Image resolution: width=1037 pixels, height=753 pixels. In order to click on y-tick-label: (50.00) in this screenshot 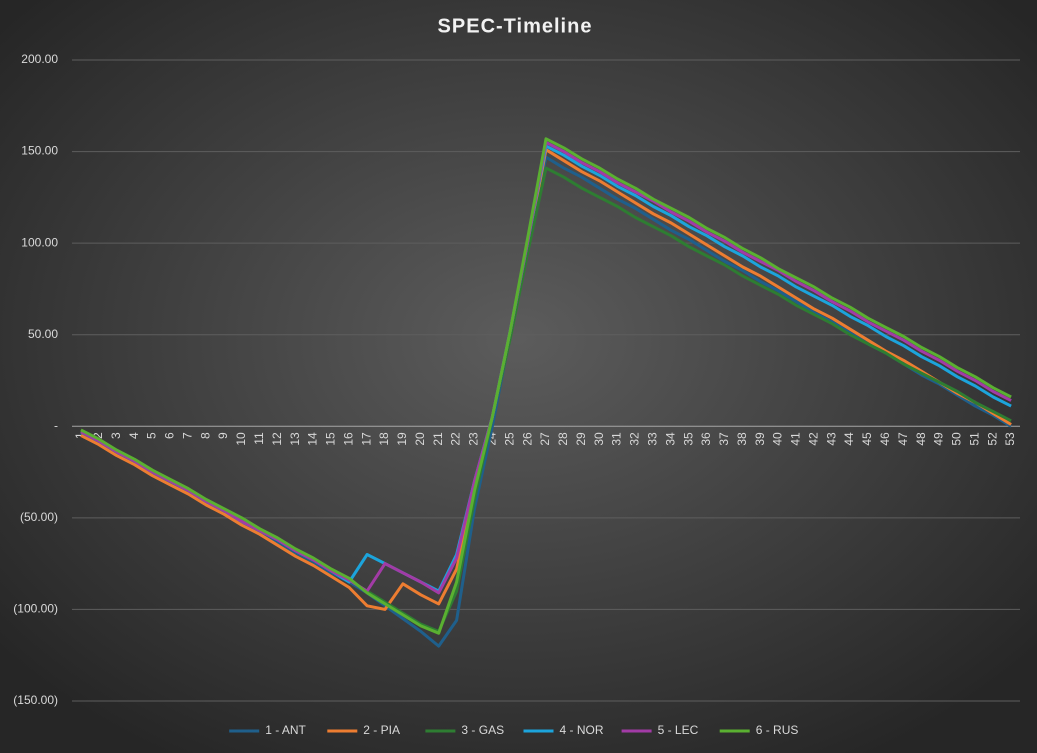, I will do `click(39, 517)`.